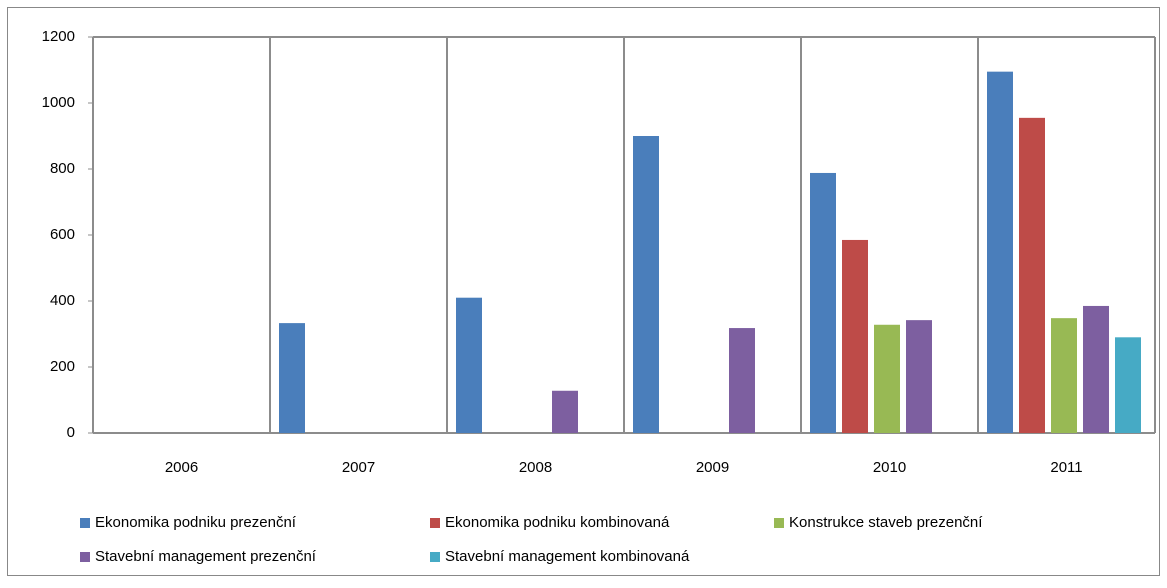  I want to click on x-tick-label: 2007, so click(358, 467).